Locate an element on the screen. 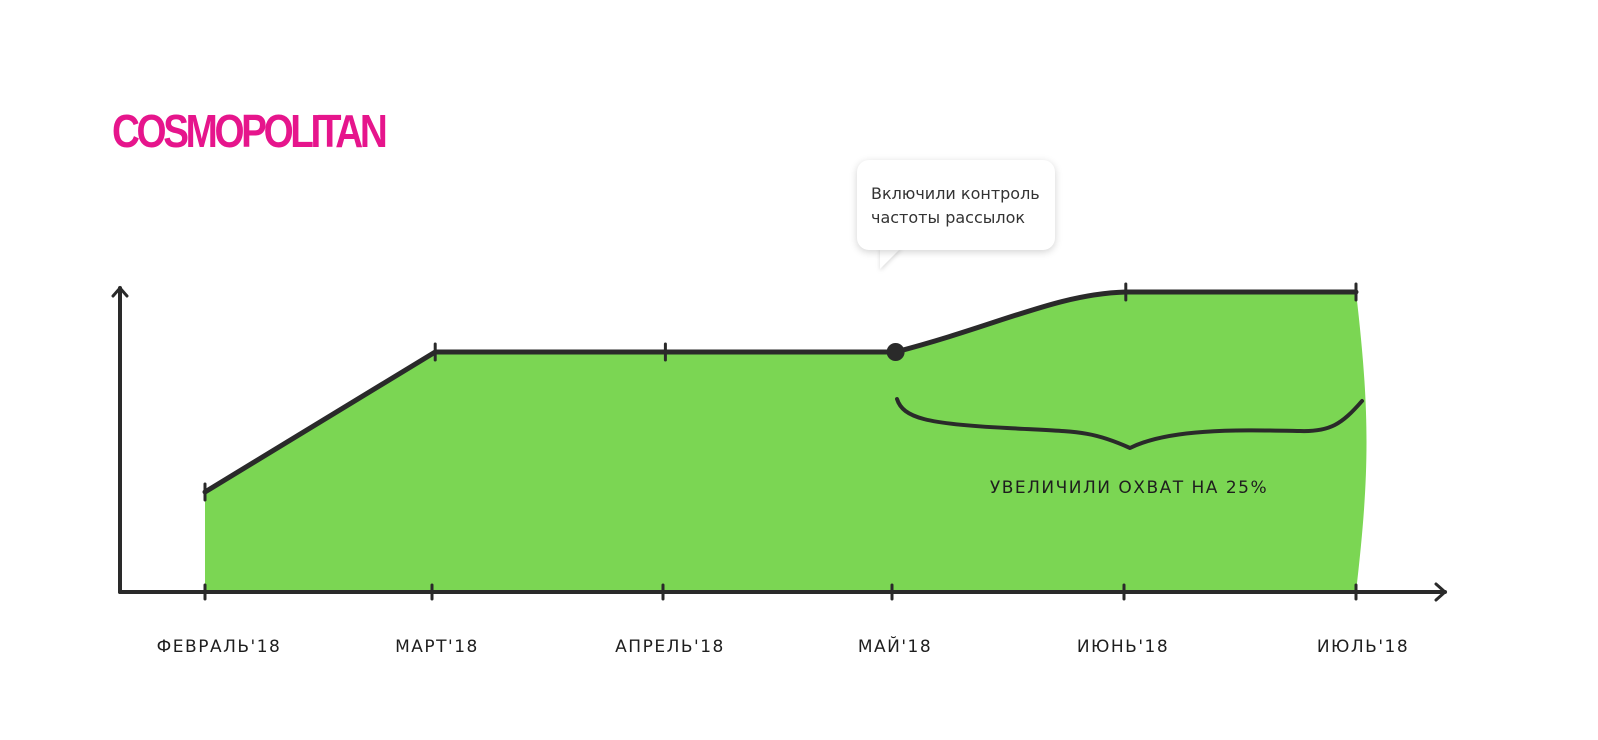  cosmopolitan-logo: COSMOPOLITAN is located at coordinates (250, 131).